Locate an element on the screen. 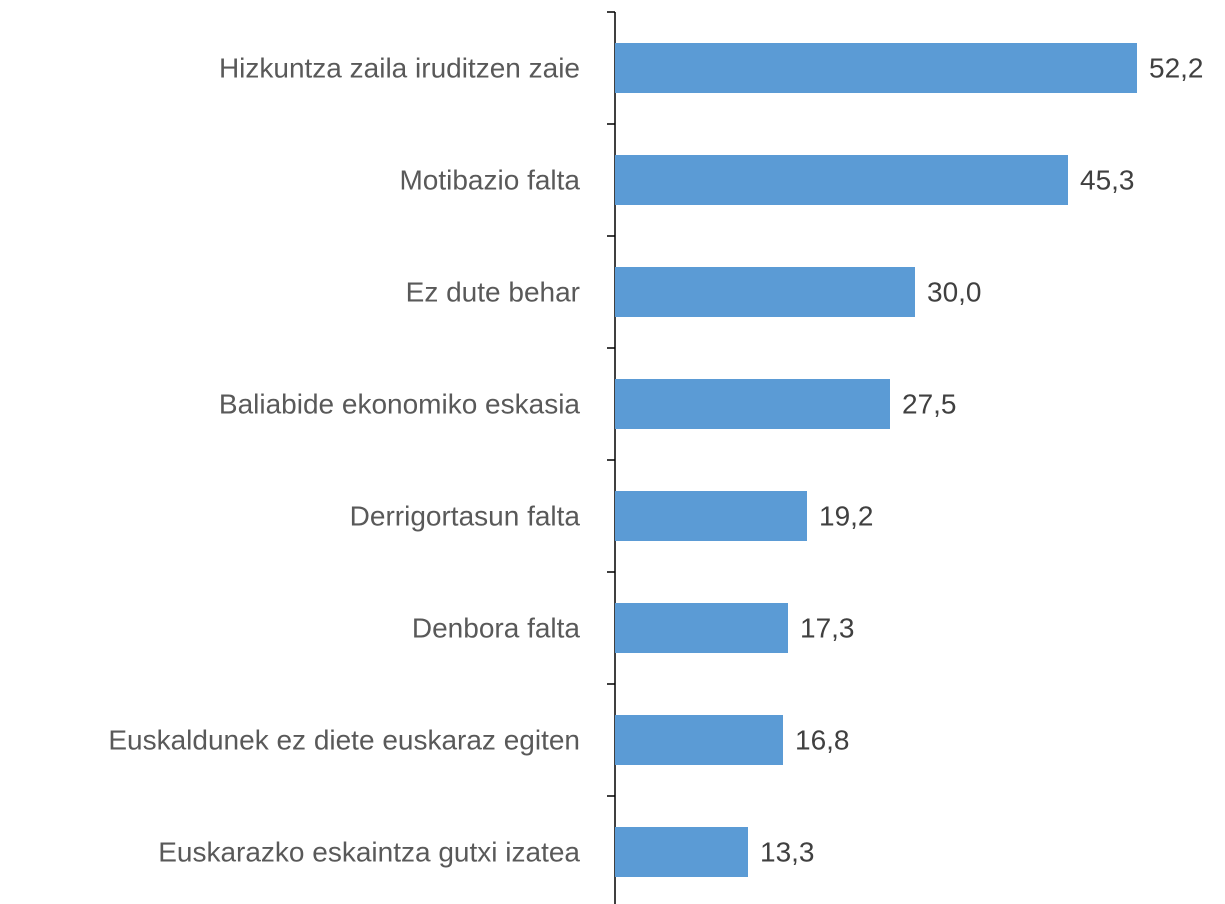 Image resolution: width=1225 pixels, height=904 pixels. data-label: 19,2 is located at coordinates (846, 515).